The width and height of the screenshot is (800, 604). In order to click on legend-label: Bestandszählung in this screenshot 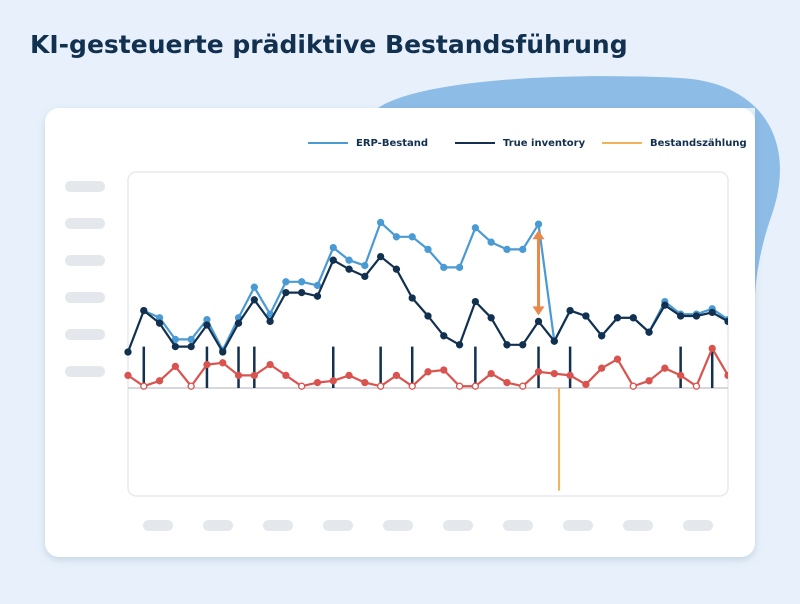, I will do `click(698, 143)`.